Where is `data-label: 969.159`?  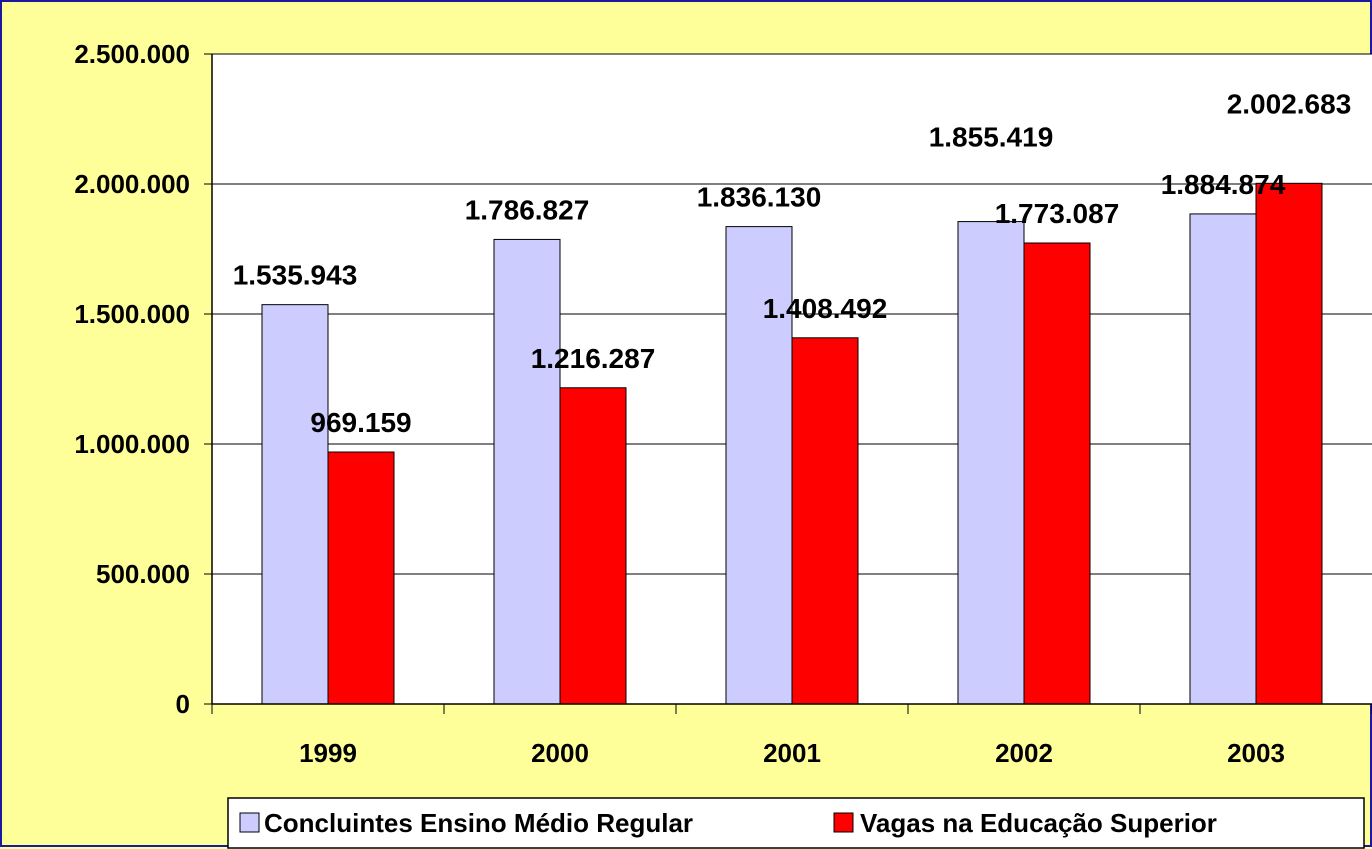 data-label: 969.159 is located at coordinates (360, 422).